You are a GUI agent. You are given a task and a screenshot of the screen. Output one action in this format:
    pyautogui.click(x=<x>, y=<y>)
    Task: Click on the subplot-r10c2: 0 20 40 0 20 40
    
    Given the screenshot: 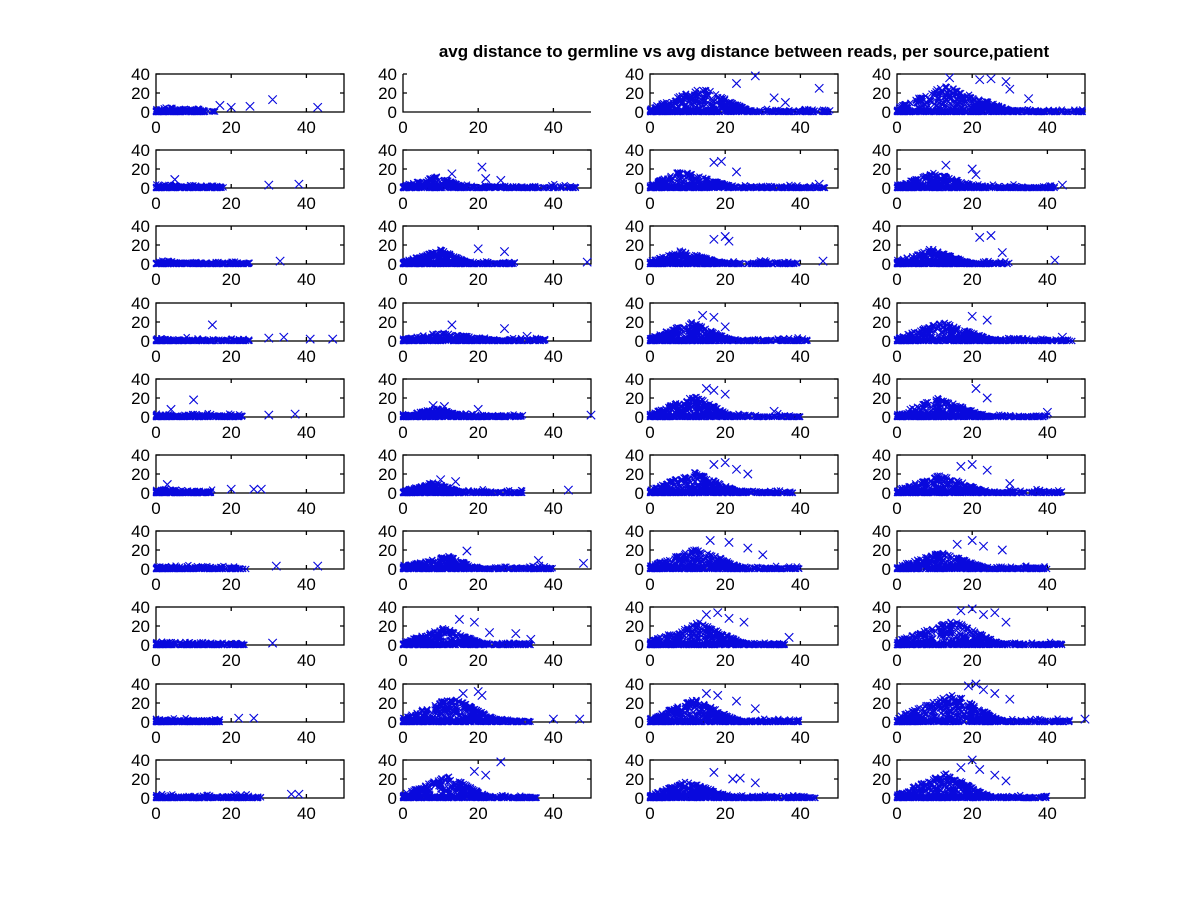 What is the action you would take?
    pyautogui.click(x=481, y=787)
    